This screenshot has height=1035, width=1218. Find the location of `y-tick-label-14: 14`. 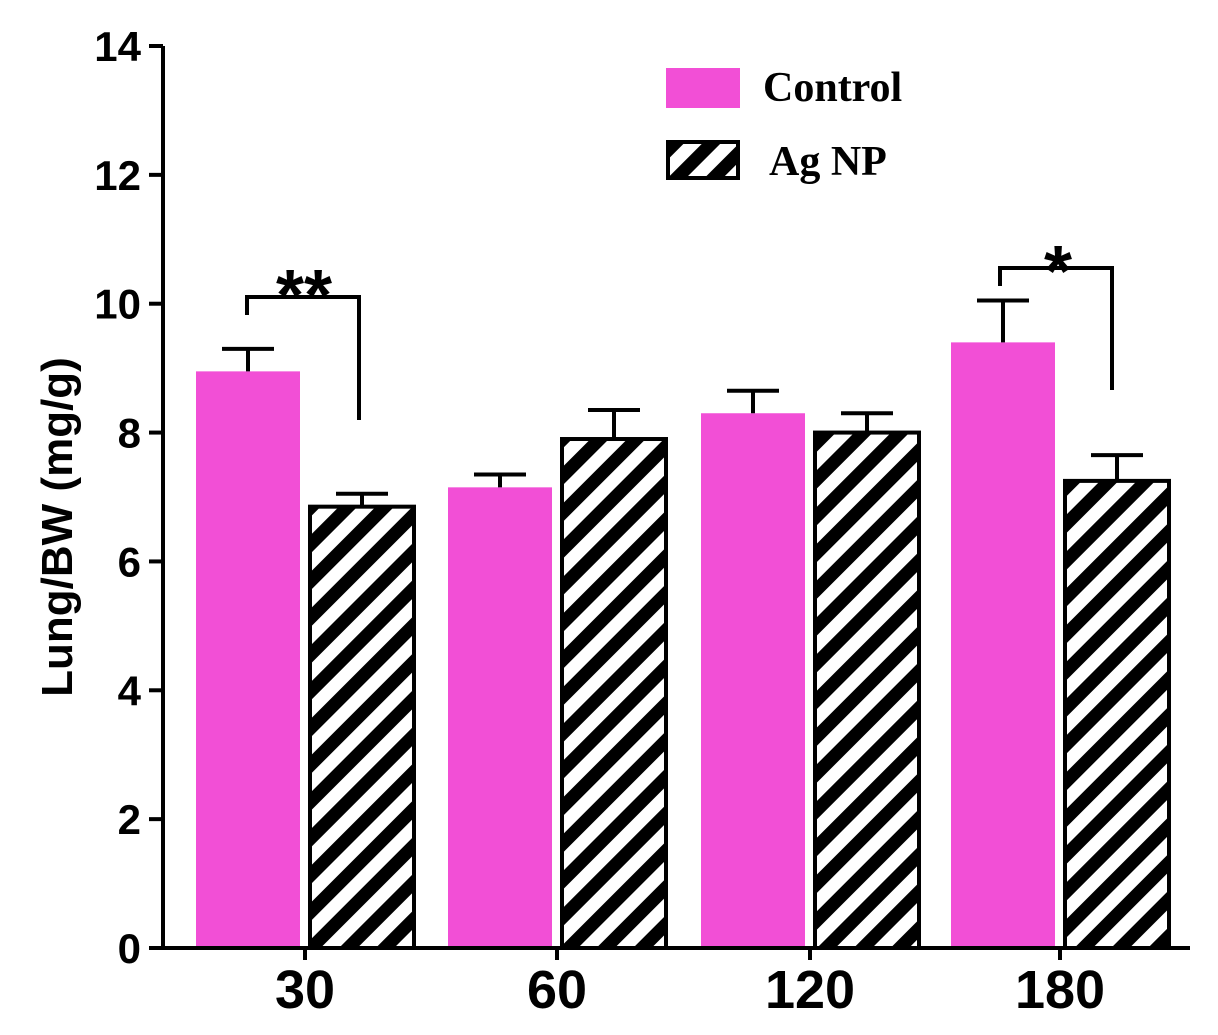

y-tick-label-14: 14 is located at coordinates (117, 46).